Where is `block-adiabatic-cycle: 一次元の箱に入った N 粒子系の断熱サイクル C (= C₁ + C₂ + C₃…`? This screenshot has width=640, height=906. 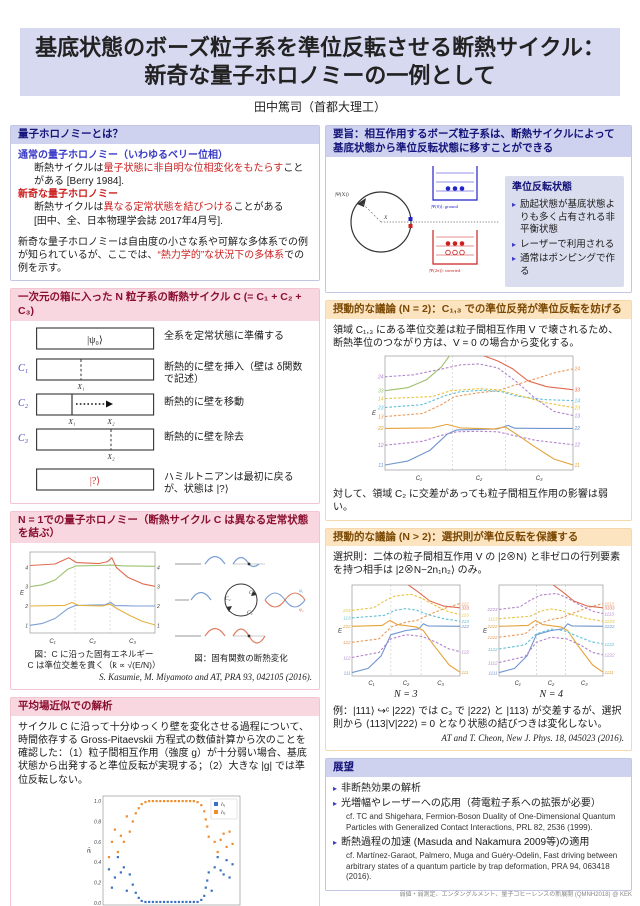 block-adiabatic-cycle: 一次元の箱に入った N 粒子系の断熱サイクル C (= C₁ + C₂ + C₃… is located at coordinates (165, 396).